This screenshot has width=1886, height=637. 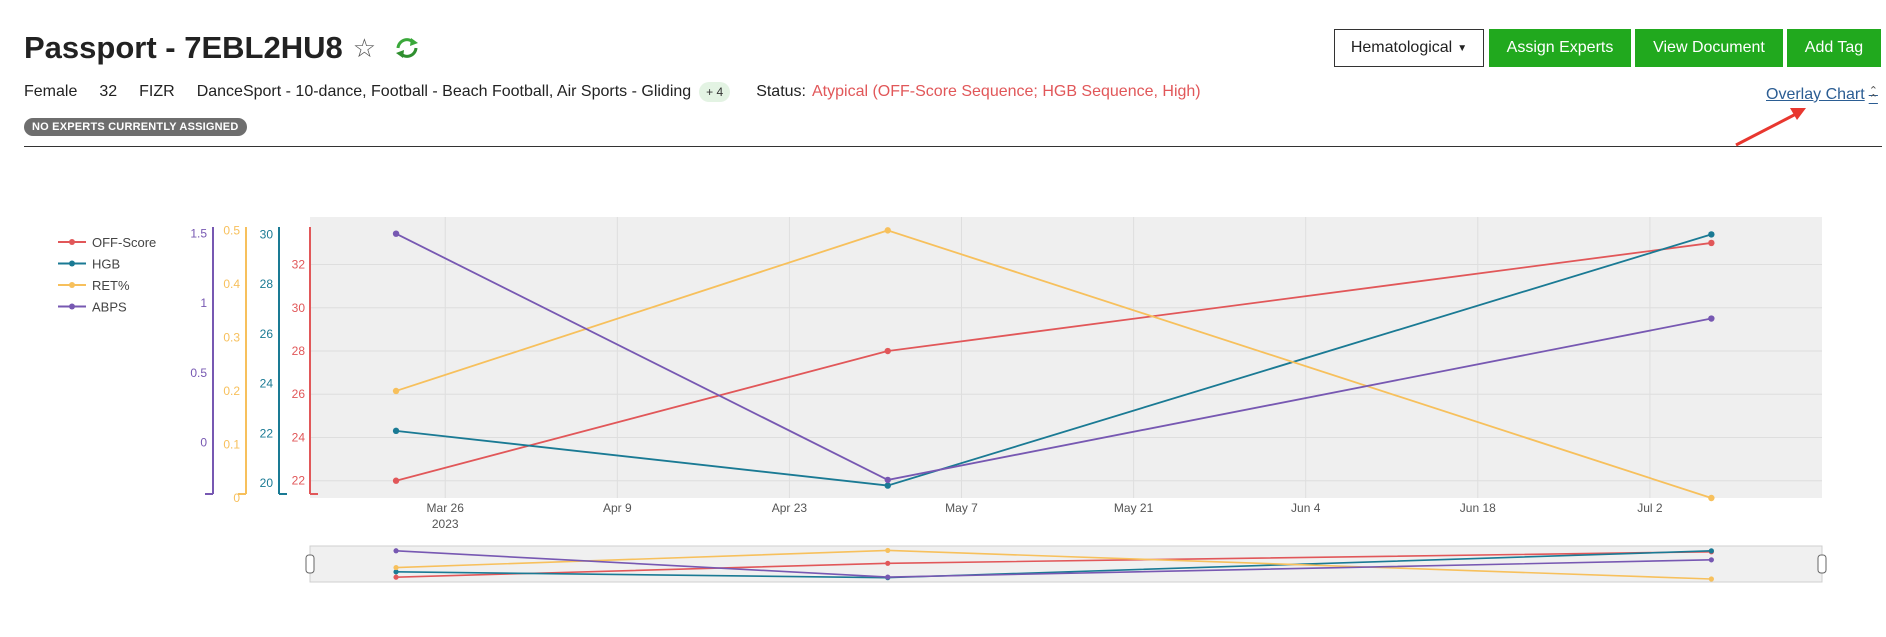 I want to click on range-slider, so click(x=1066, y=564).